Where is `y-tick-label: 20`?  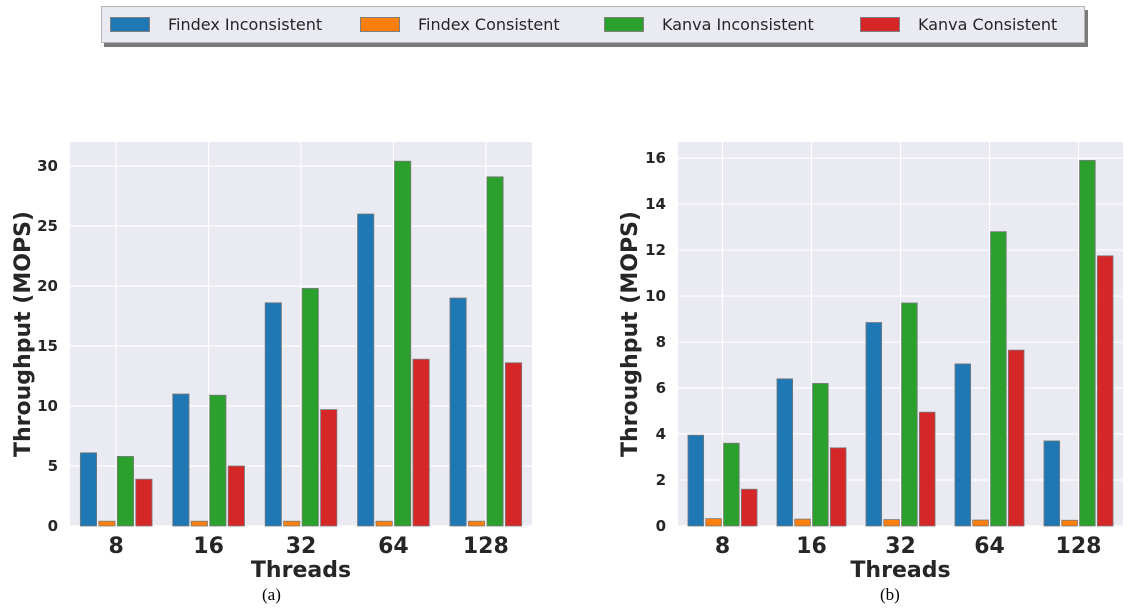 y-tick-label: 20 is located at coordinates (47, 286).